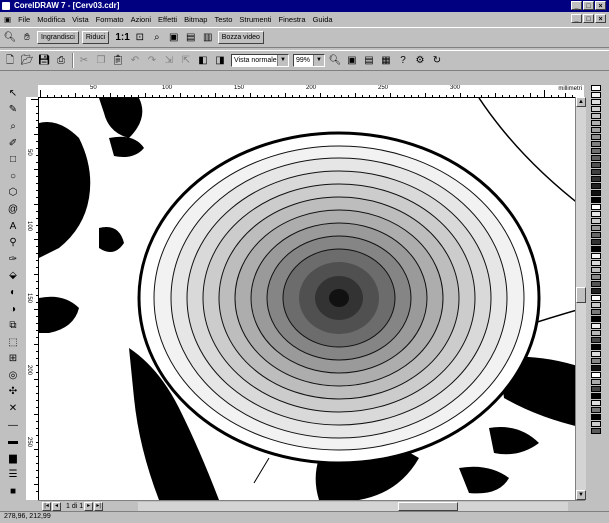 This screenshot has width=609, height=523. I want to click on prev-page-icon: ◂, so click(56, 506).